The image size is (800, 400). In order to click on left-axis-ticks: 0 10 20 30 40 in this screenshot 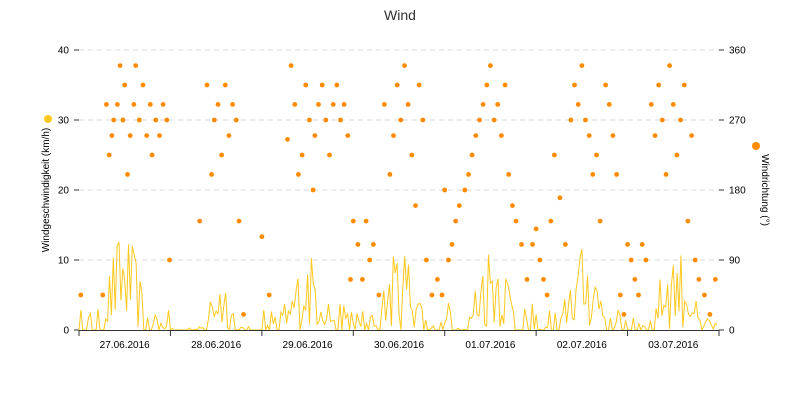, I will do `click(68, 191)`.